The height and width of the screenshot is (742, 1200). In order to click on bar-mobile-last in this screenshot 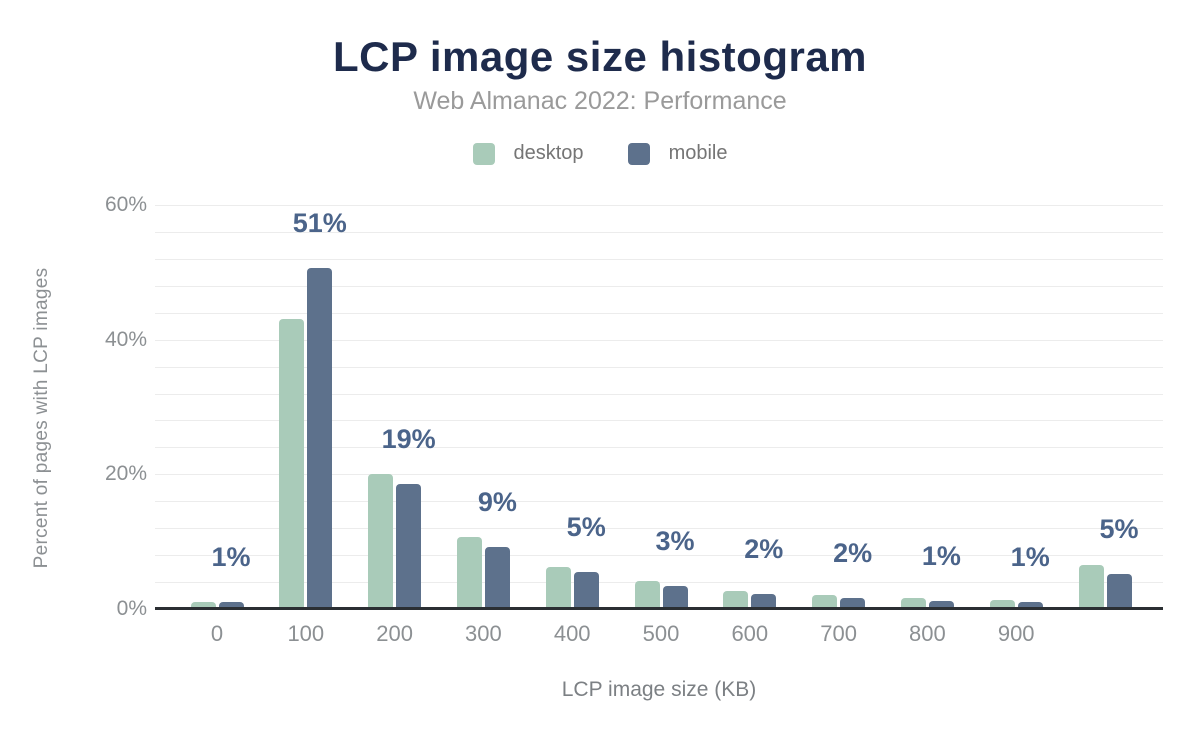, I will do `click(1119, 590)`.